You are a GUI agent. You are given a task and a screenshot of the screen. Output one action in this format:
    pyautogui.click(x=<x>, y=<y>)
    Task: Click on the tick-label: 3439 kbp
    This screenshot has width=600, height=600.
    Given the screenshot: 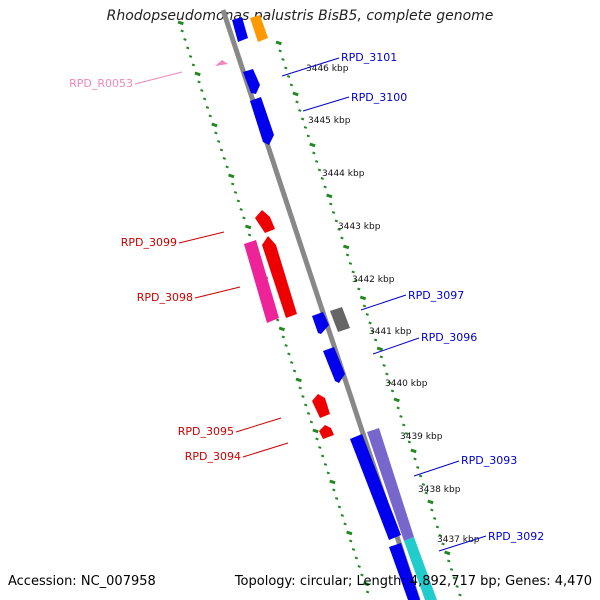 What is the action you would take?
    pyautogui.click(x=421, y=437)
    